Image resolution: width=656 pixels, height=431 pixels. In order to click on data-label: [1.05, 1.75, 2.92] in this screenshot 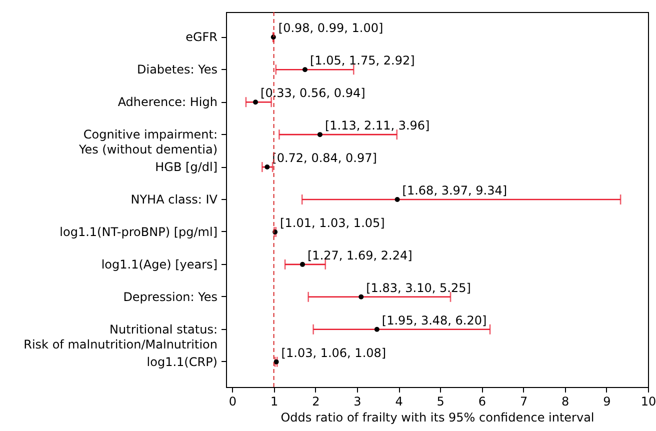, I will do `click(362, 61)`.